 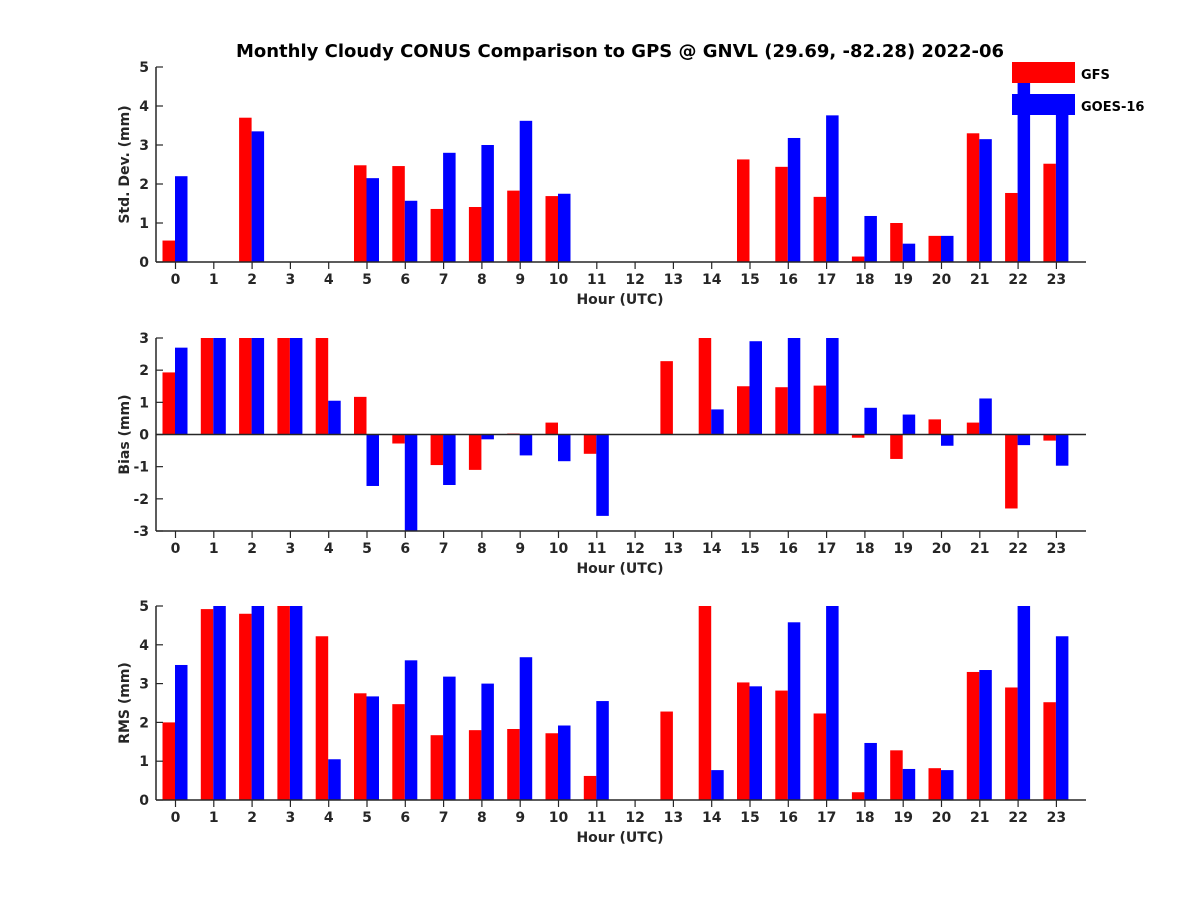 I want to click on x-tick-label: 3, so click(x=291, y=549).